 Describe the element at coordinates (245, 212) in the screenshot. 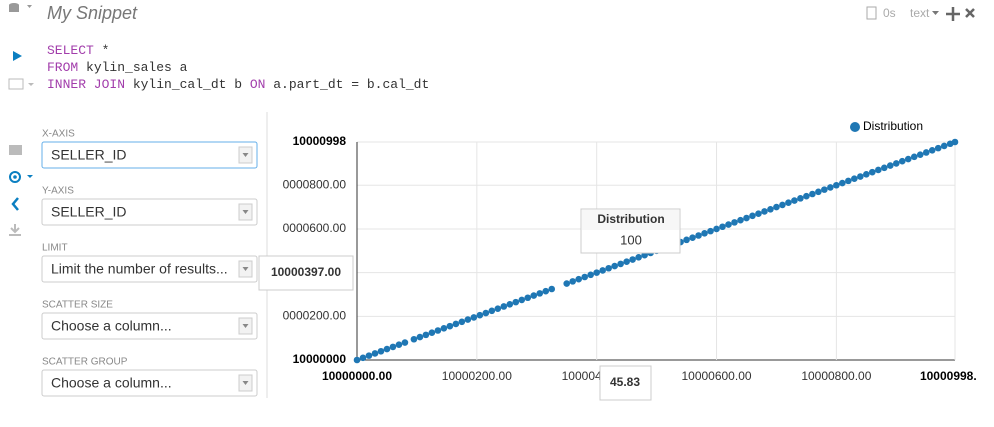

I see `select-arrow` at that location.